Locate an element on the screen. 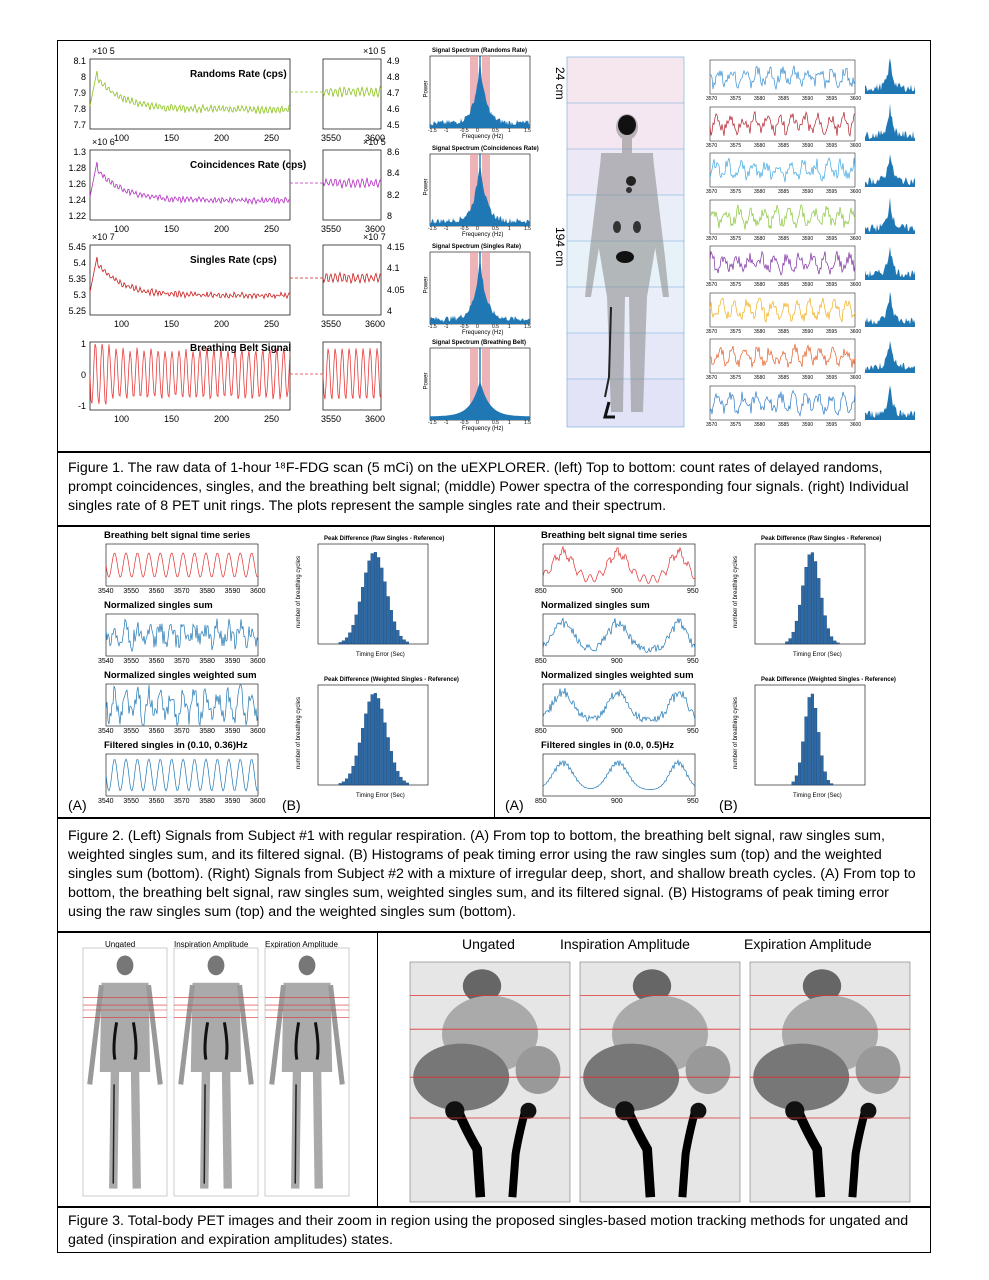  fig2-left-xt-0-6: 3600 is located at coordinates (258, 591).